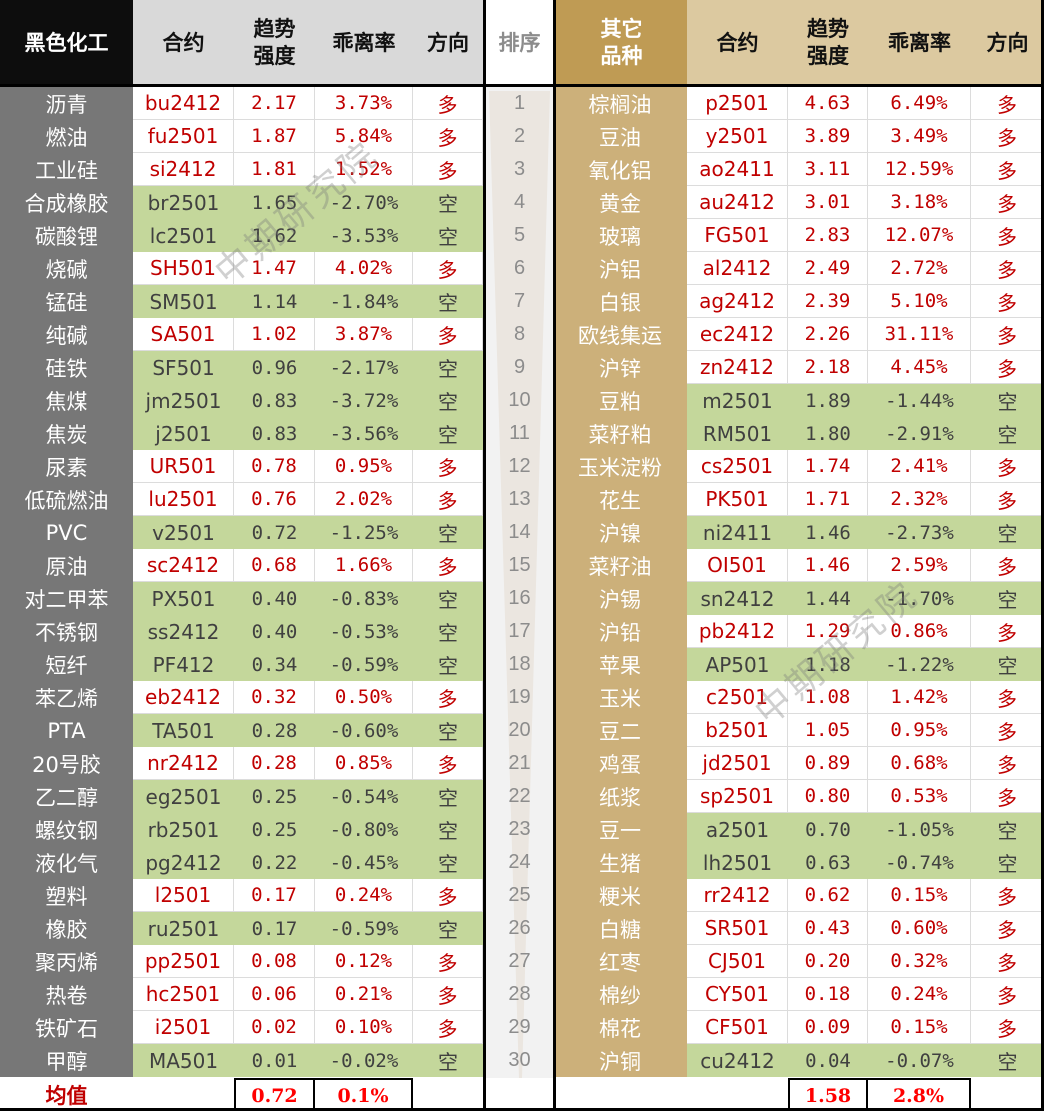 Image resolution: width=1044 pixels, height=1111 pixels. What do you see at coordinates (519, 961) in the screenshot?
I see `rank-number: 27` at bounding box center [519, 961].